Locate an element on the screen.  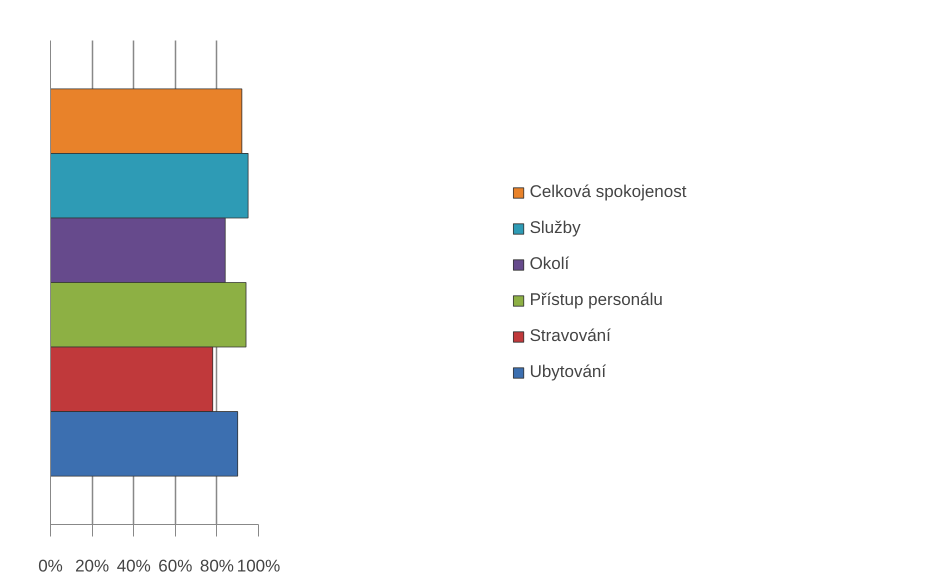
x-tick-label: 60% is located at coordinates (175, 566).